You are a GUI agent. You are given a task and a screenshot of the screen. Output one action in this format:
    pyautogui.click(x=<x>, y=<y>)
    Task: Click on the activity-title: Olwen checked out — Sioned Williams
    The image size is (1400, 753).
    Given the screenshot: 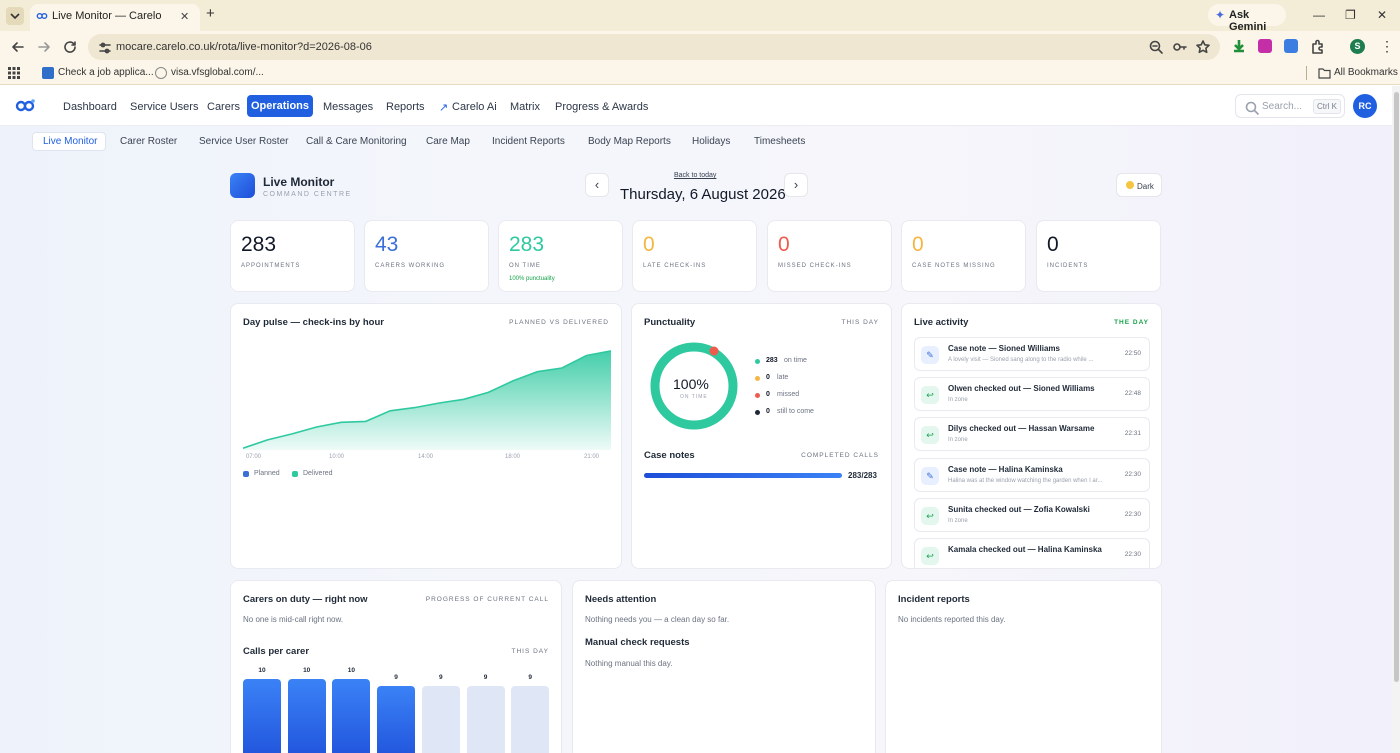 What is the action you would take?
    pyautogui.click(x=1021, y=388)
    